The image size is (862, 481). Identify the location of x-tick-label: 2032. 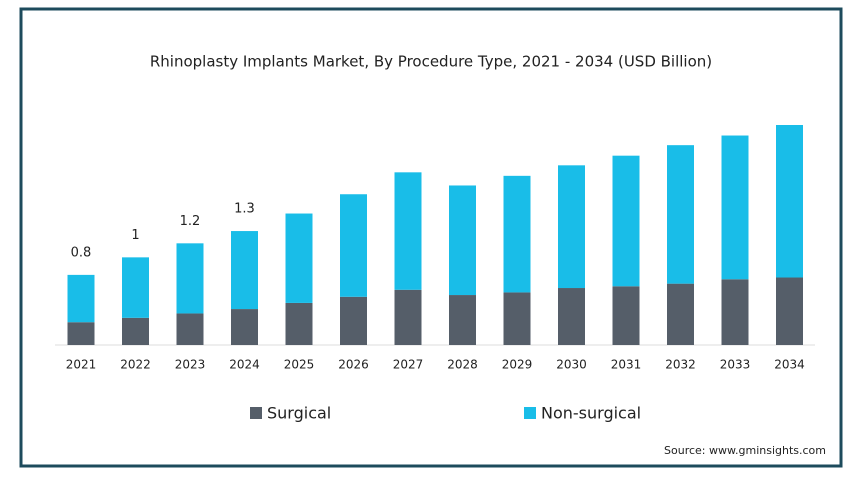
(680, 365).